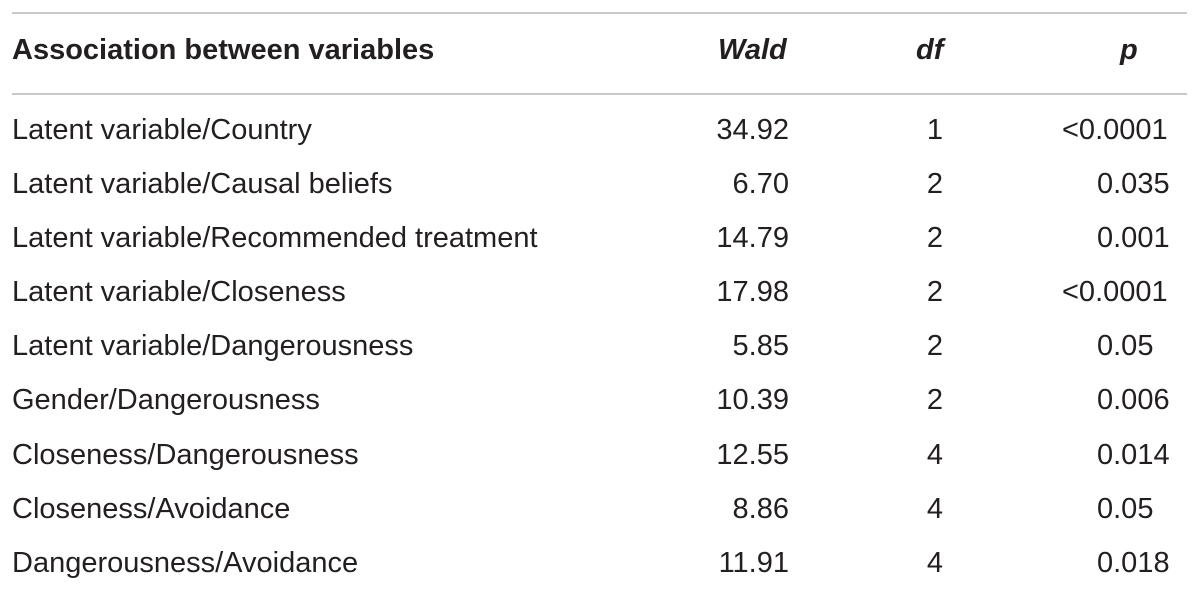 The width and height of the screenshot is (1200, 599). Describe the element at coordinates (760, 184) in the screenshot. I see `cell-wald: 6.70` at that location.